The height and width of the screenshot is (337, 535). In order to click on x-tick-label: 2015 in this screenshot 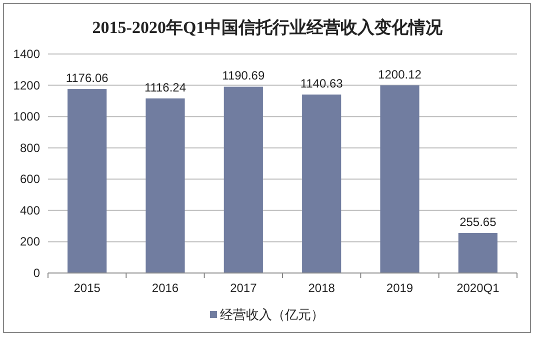, I will do `click(87, 288)`.